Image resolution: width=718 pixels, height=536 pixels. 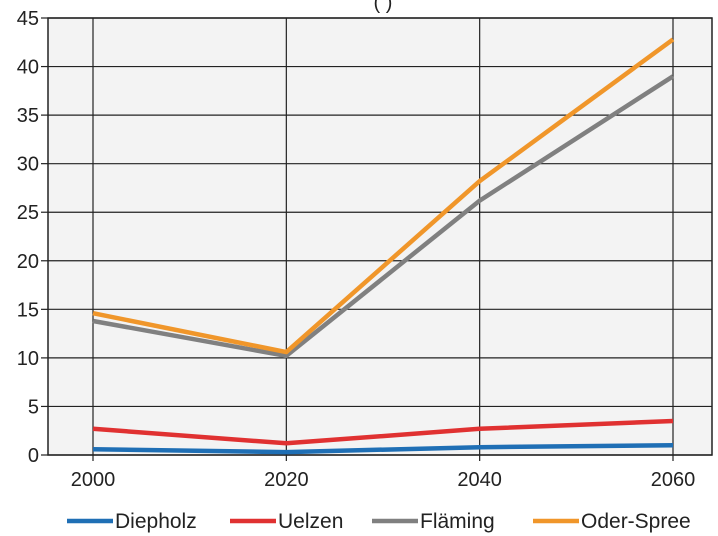 What do you see at coordinates (28, 68) in the screenshot?
I see `y-tick-label: 40` at bounding box center [28, 68].